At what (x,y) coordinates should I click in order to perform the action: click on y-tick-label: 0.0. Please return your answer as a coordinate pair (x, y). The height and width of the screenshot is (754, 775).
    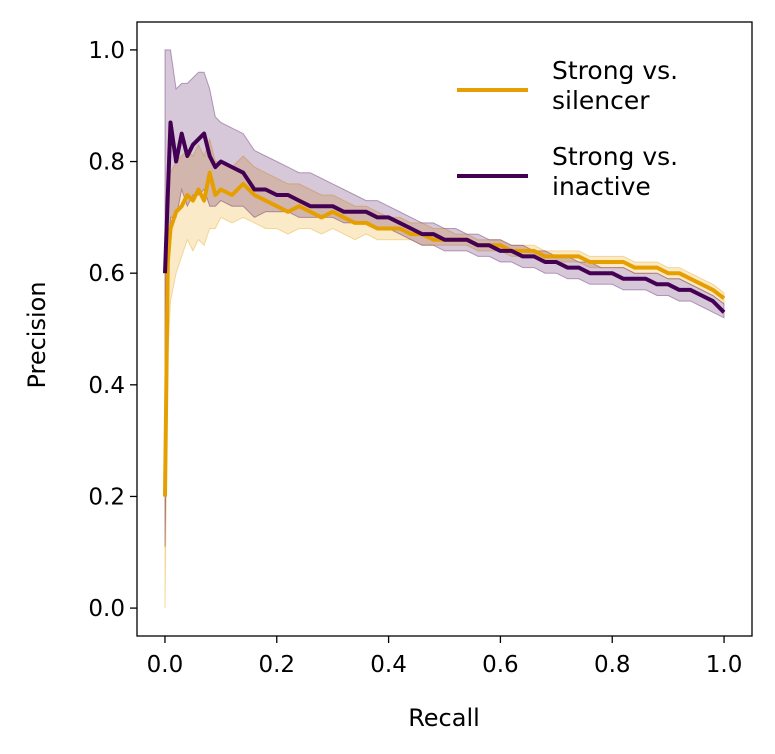
    Looking at the image, I should click on (106, 609).